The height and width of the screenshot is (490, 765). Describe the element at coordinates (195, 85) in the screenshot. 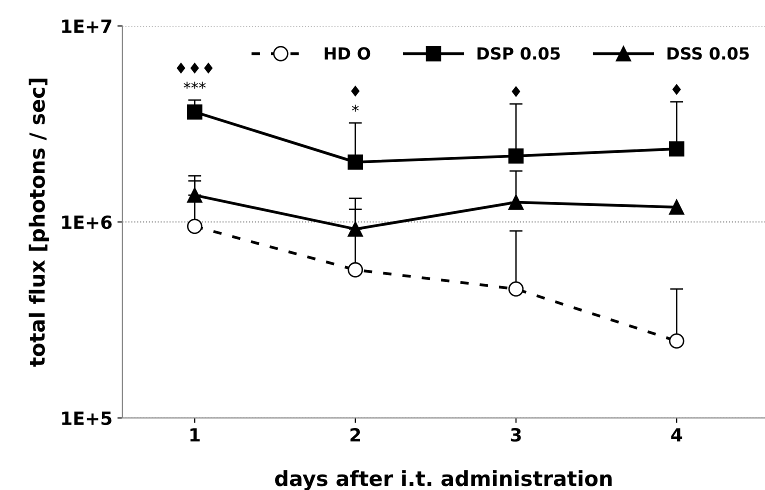

I see `annotation: ***` at that location.